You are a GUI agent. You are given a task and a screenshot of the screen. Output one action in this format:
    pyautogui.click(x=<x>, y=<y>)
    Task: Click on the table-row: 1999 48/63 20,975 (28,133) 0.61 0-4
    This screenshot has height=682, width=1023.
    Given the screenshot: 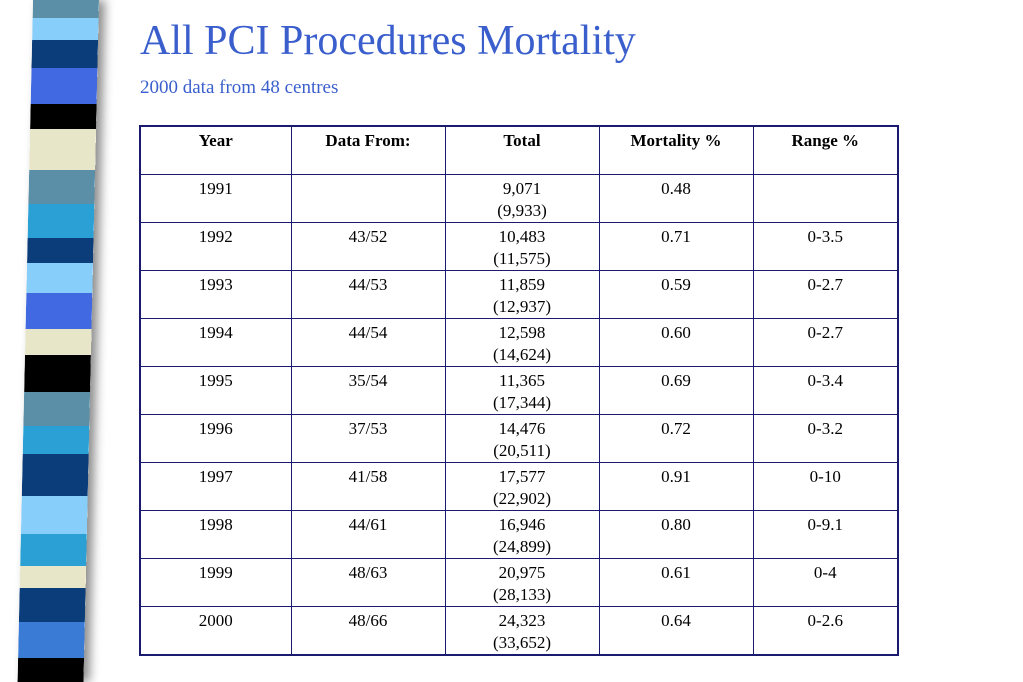 What is the action you would take?
    pyautogui.click(x=519, y=582)
    